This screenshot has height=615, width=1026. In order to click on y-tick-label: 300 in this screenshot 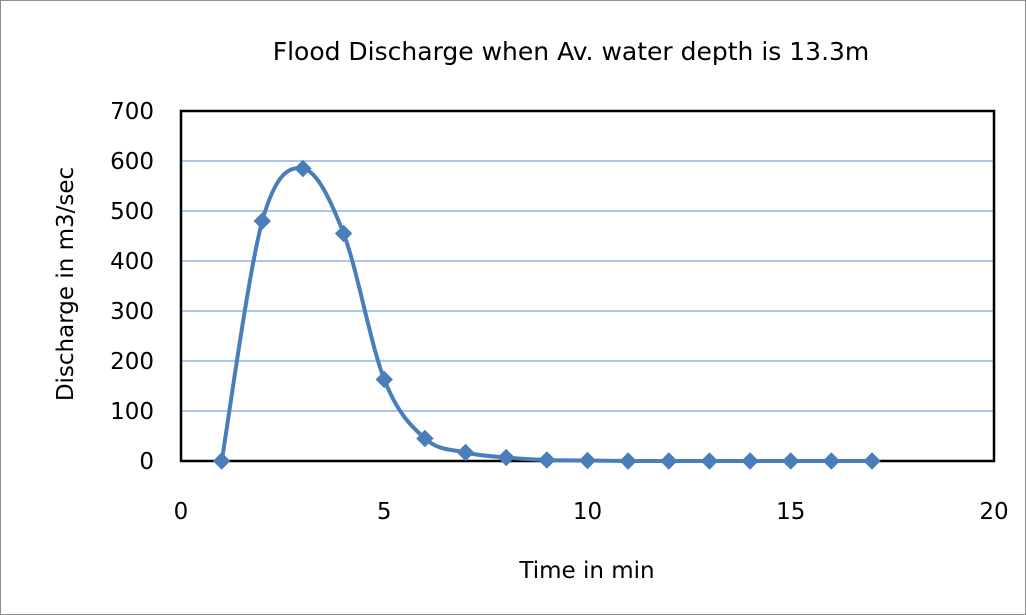, I will do `click(132, 312)`.